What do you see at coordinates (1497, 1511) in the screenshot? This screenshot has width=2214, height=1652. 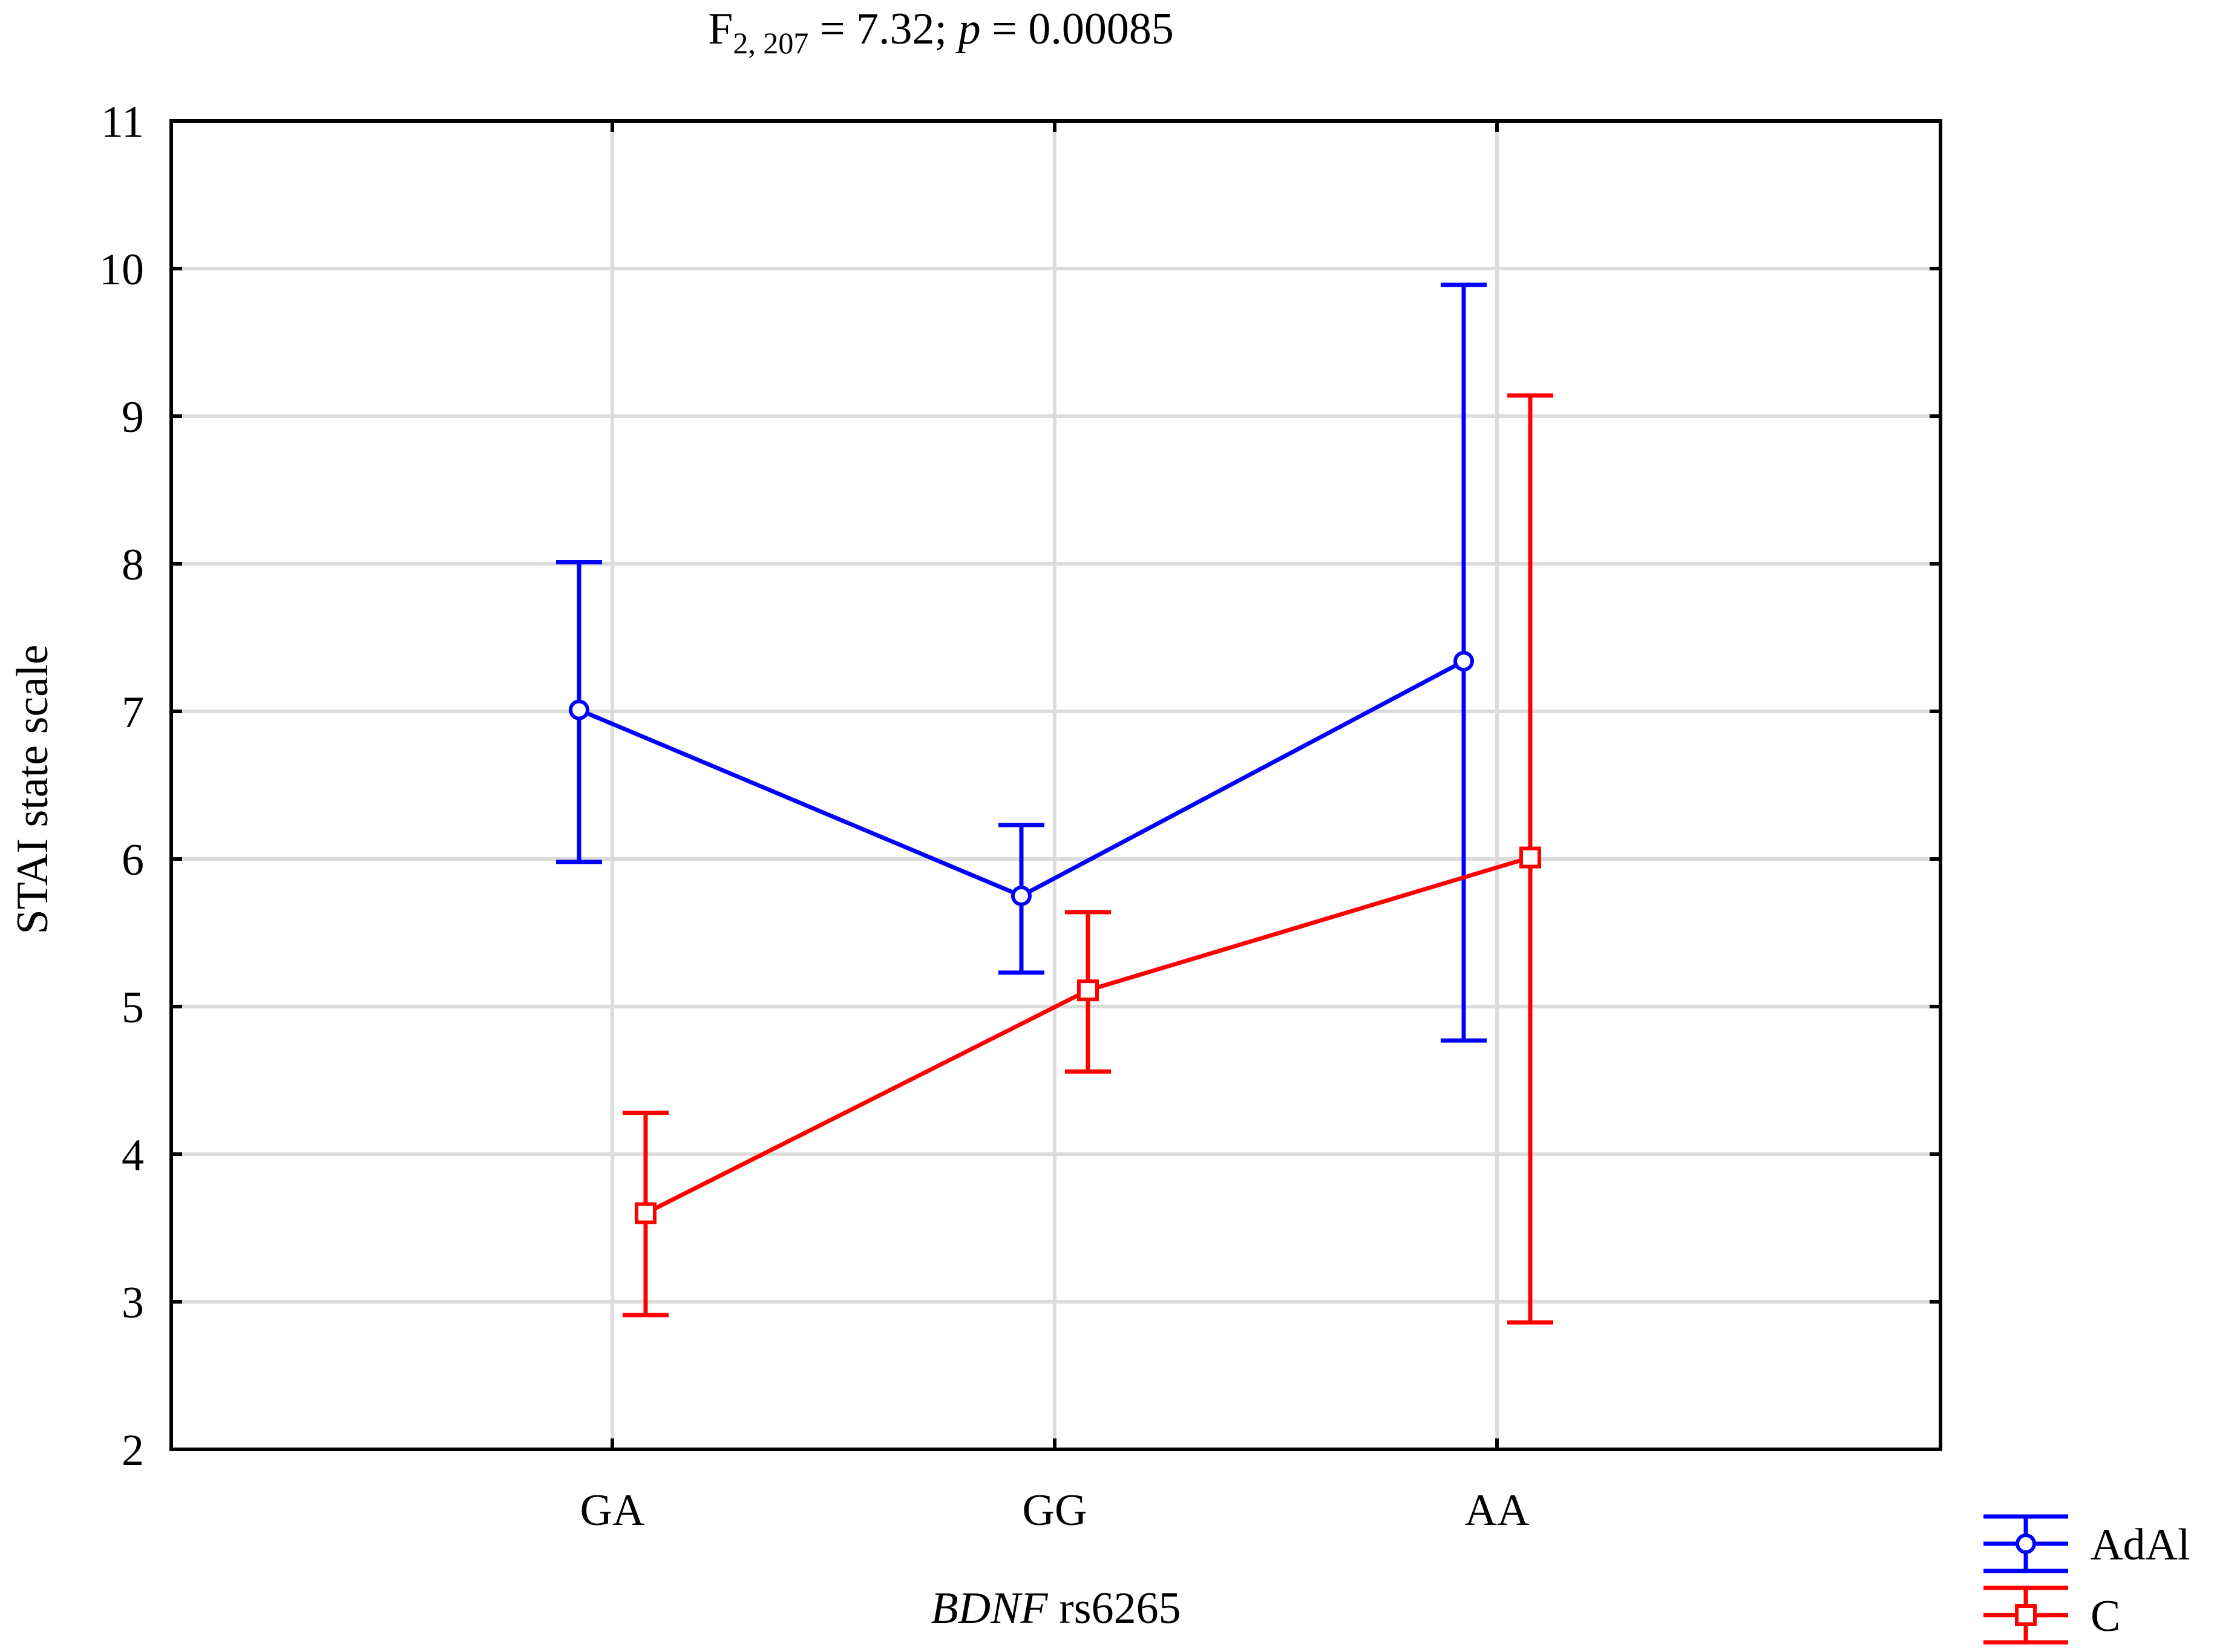 I see `x-tick-label: AA` at bounding box center [1497, 1511].